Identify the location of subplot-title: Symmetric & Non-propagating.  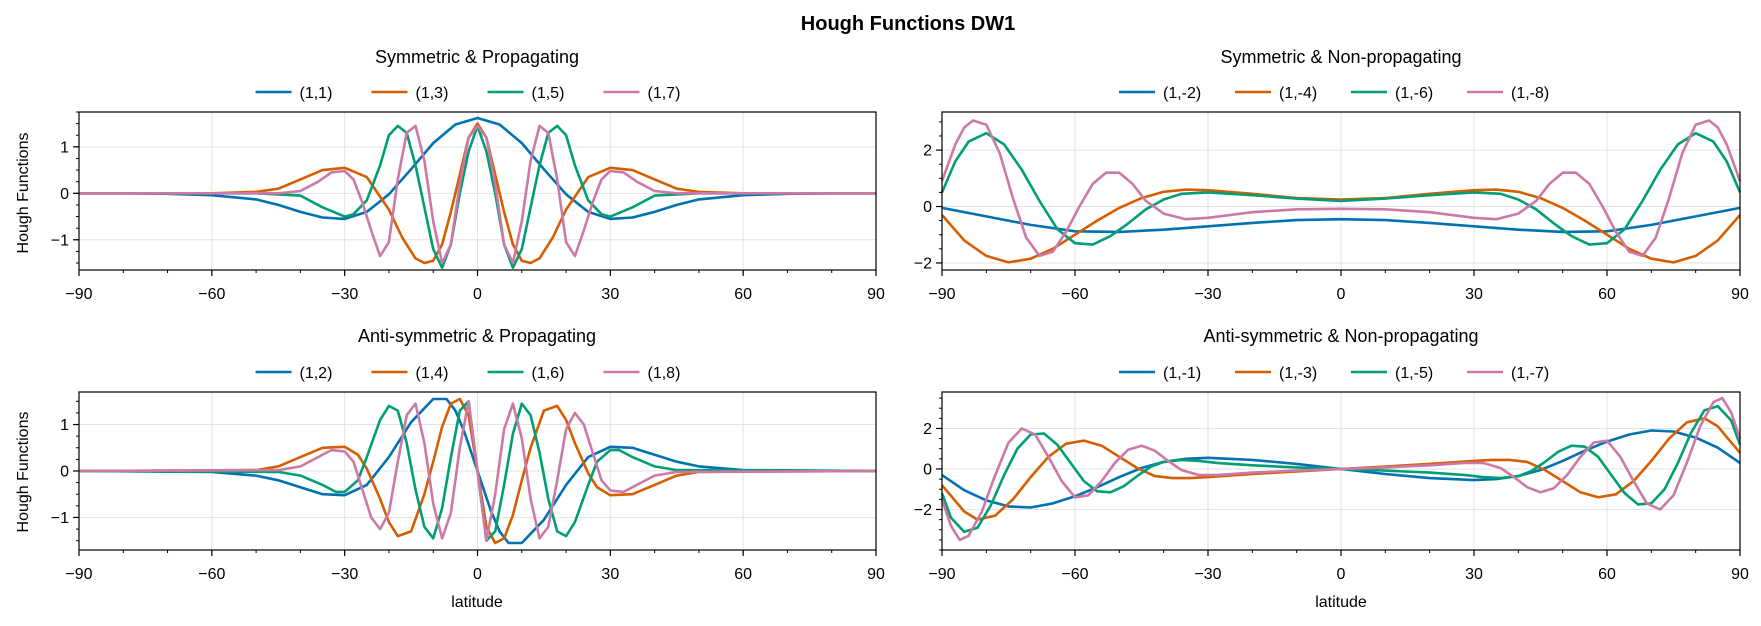
(1340, 57).